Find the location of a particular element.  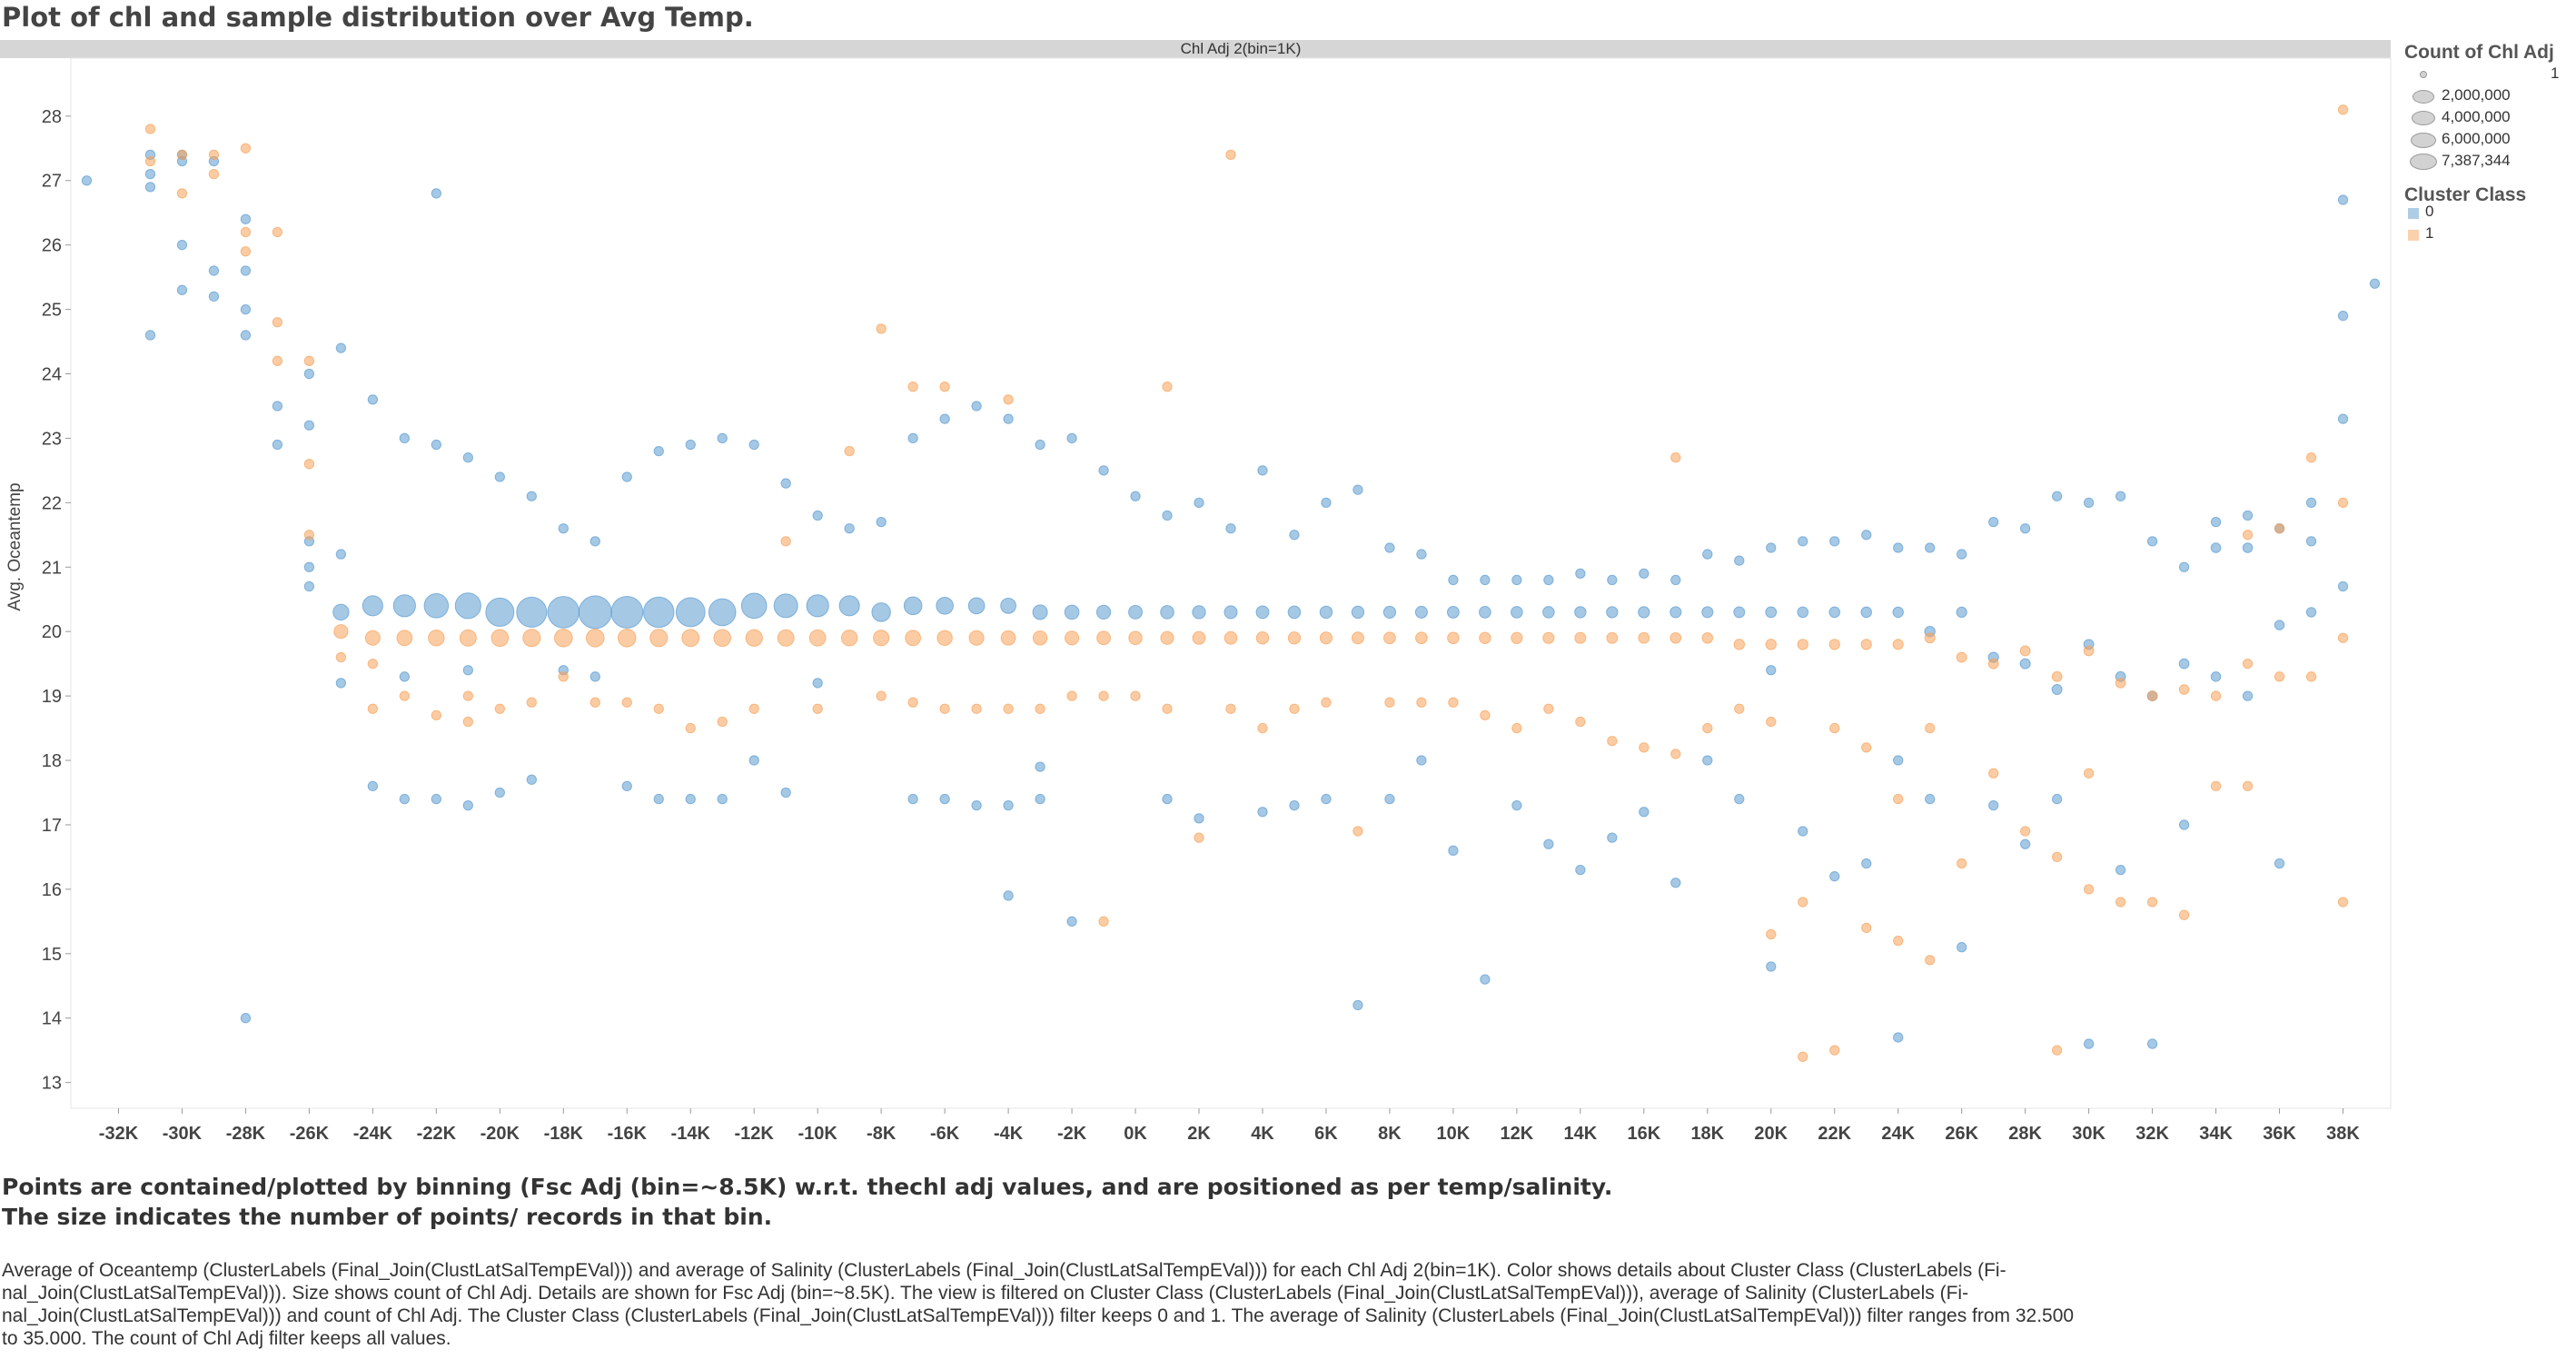

x-tick-label: 10K is located at coordinates (1454, 1134).